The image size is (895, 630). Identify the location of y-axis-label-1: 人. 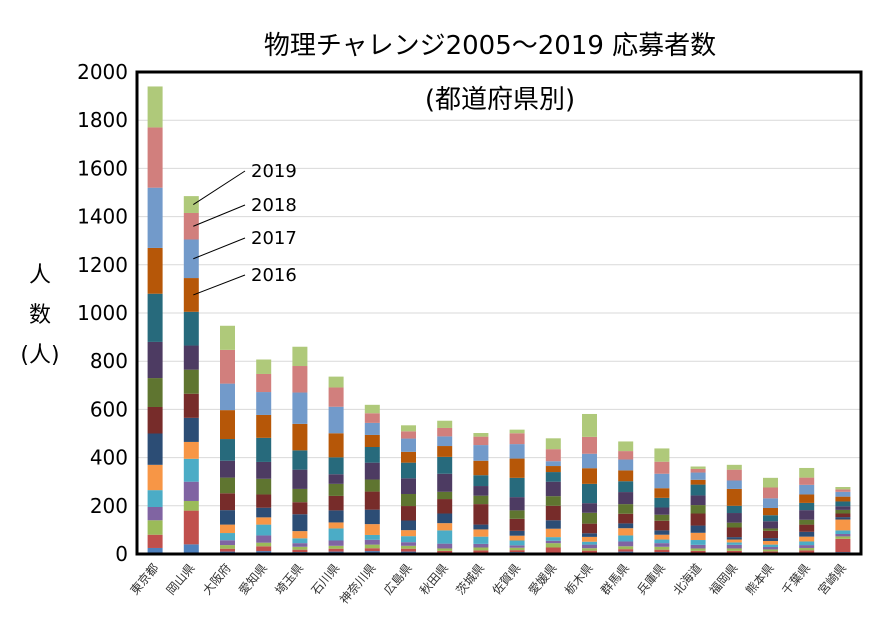
(40, 275).